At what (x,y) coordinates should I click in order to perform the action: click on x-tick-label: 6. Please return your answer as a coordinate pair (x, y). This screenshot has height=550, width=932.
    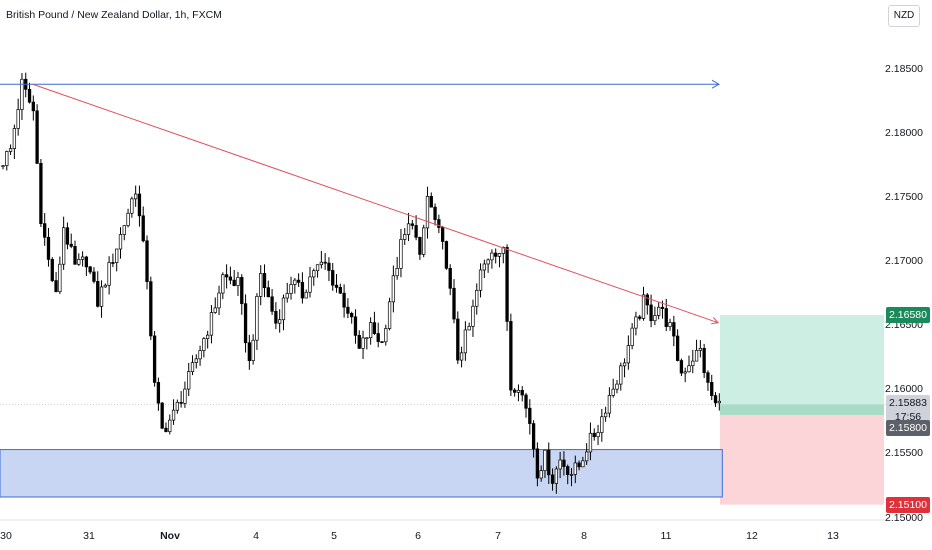
    Looking at the image, I should click on (418, 536).